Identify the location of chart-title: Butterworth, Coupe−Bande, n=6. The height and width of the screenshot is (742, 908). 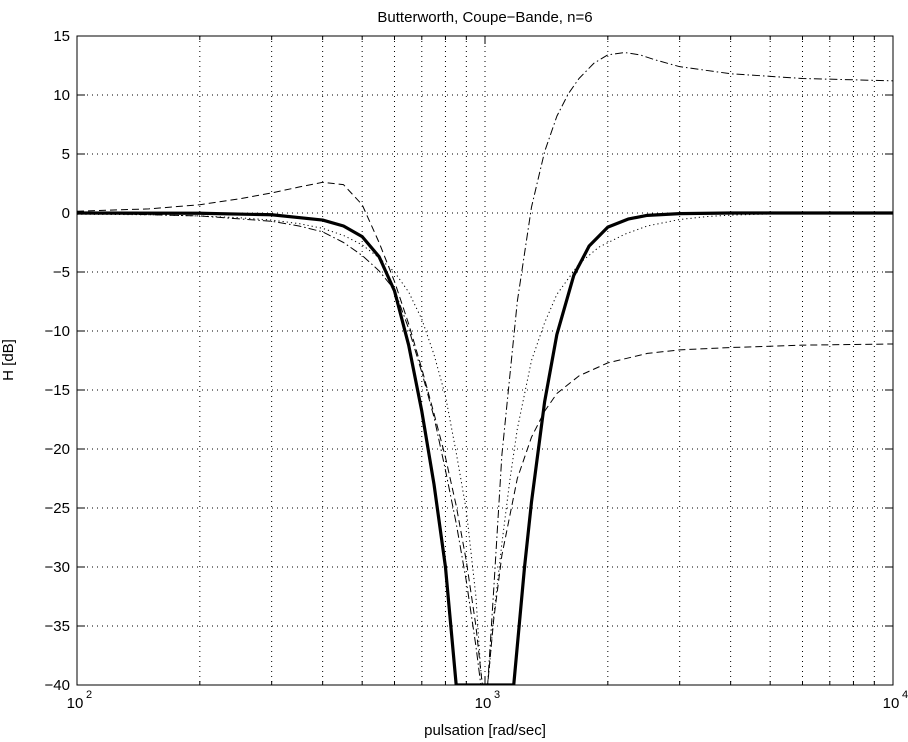
(484, 17).